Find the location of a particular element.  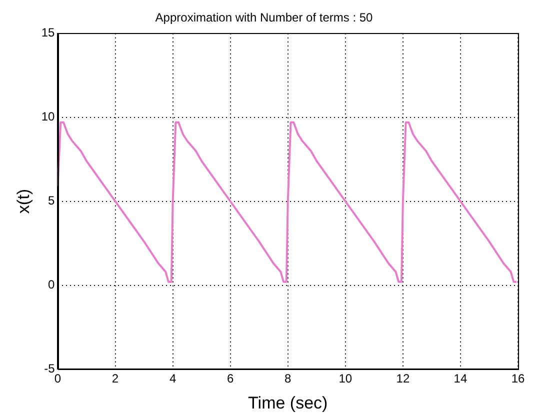

y-tick-label: 15 is located at coordinates (48, 33).